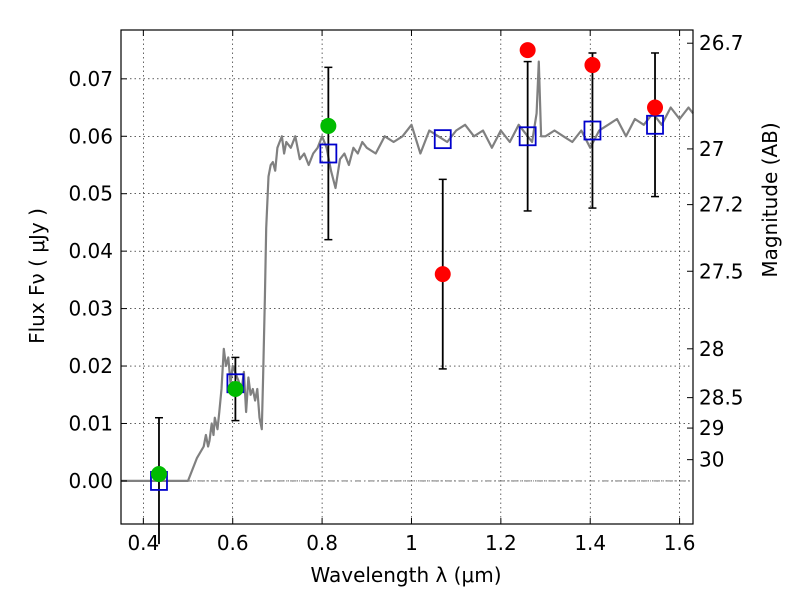 The image size is (800, 600). Describe the element at coordinates (711, 428) in the screenshot. I see `magnitude-tick-label: 29` at that location.